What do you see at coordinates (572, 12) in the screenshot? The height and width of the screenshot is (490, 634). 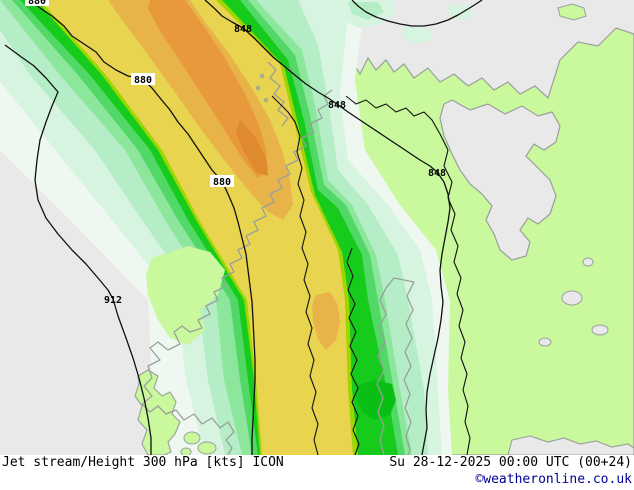 I see `island-barents` at bounding box center [572, 12].